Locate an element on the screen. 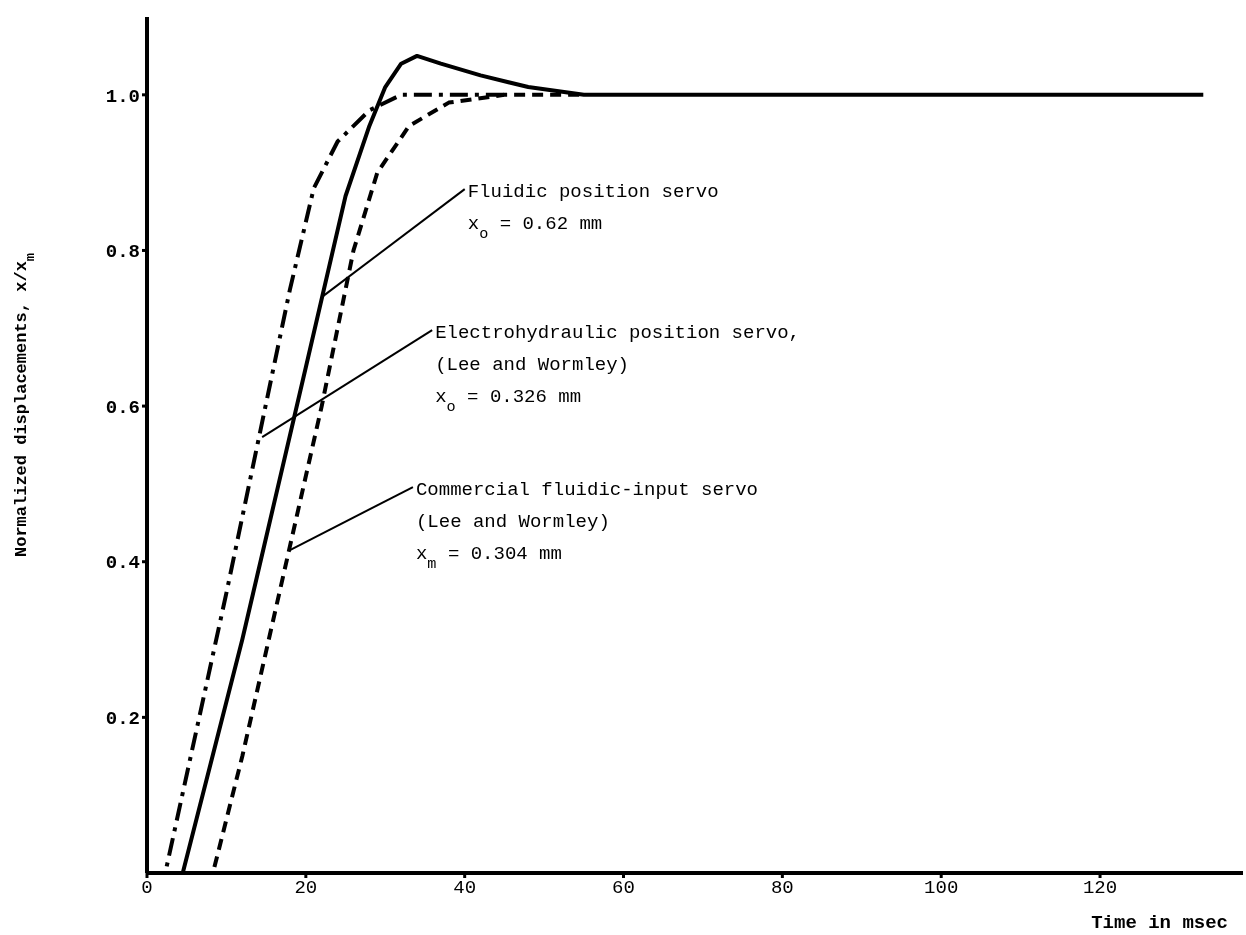 Image resolution: width=1246 pixels, height=935 pixels. x-tick-label: 100 is located at coordinates (941, 888).